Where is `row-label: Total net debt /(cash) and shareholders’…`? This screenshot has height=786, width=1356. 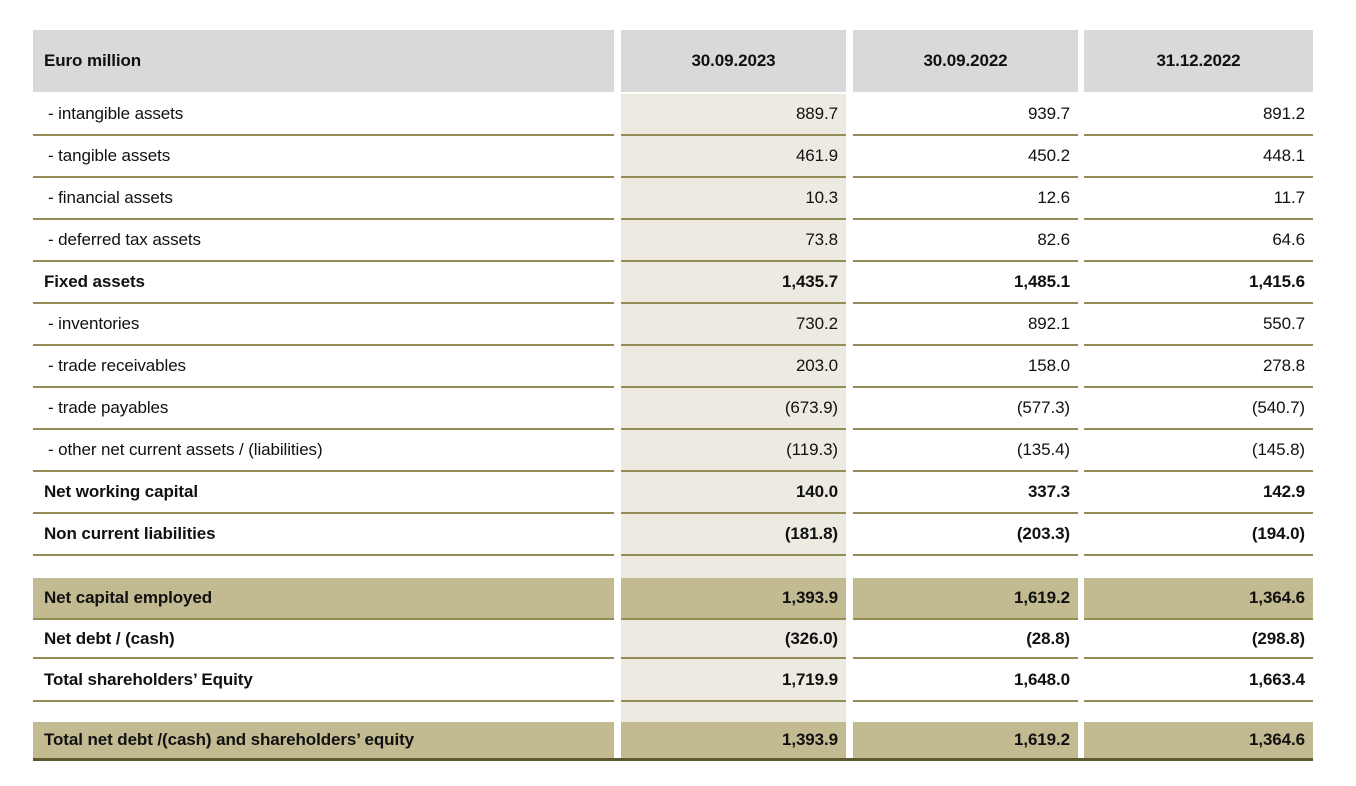 row-label: Total net debt /(cash) and shareholders’… is located at coordinates (323, 740).